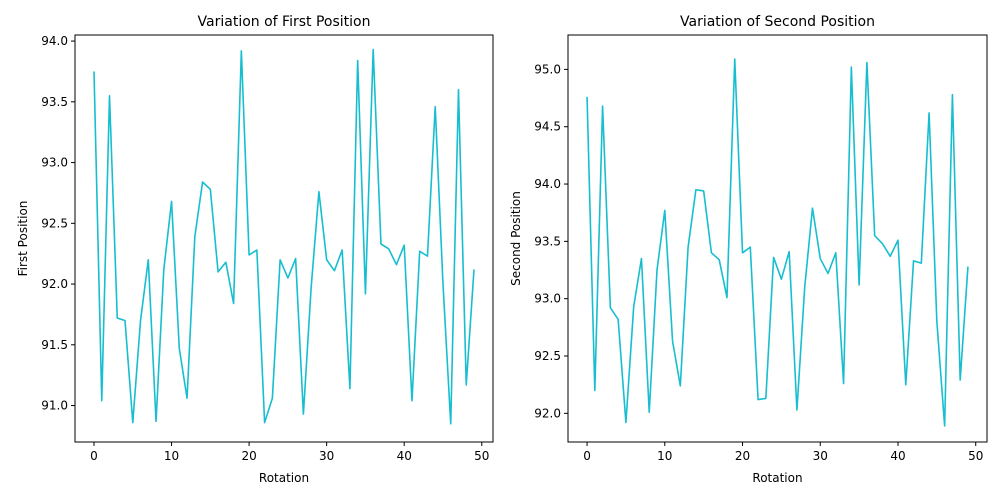  Describe the element at coordinates (54, 345) in the screenshot. I see `y-tick-label: 91.5` at that location.